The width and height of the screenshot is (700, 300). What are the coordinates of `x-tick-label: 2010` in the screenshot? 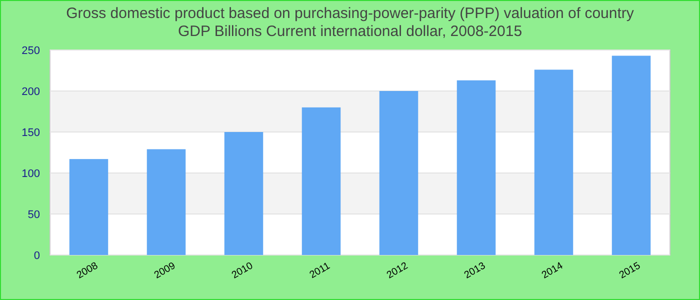 It's located at (243, 271).